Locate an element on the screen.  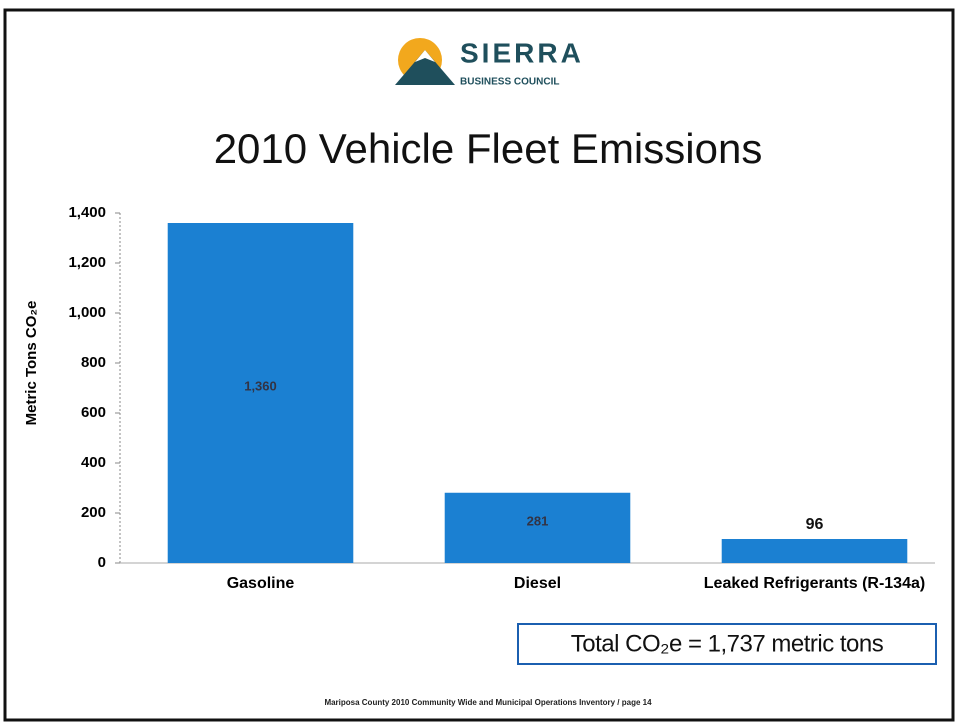
logo-name: SIERRA is located at coordinates (522, 52).